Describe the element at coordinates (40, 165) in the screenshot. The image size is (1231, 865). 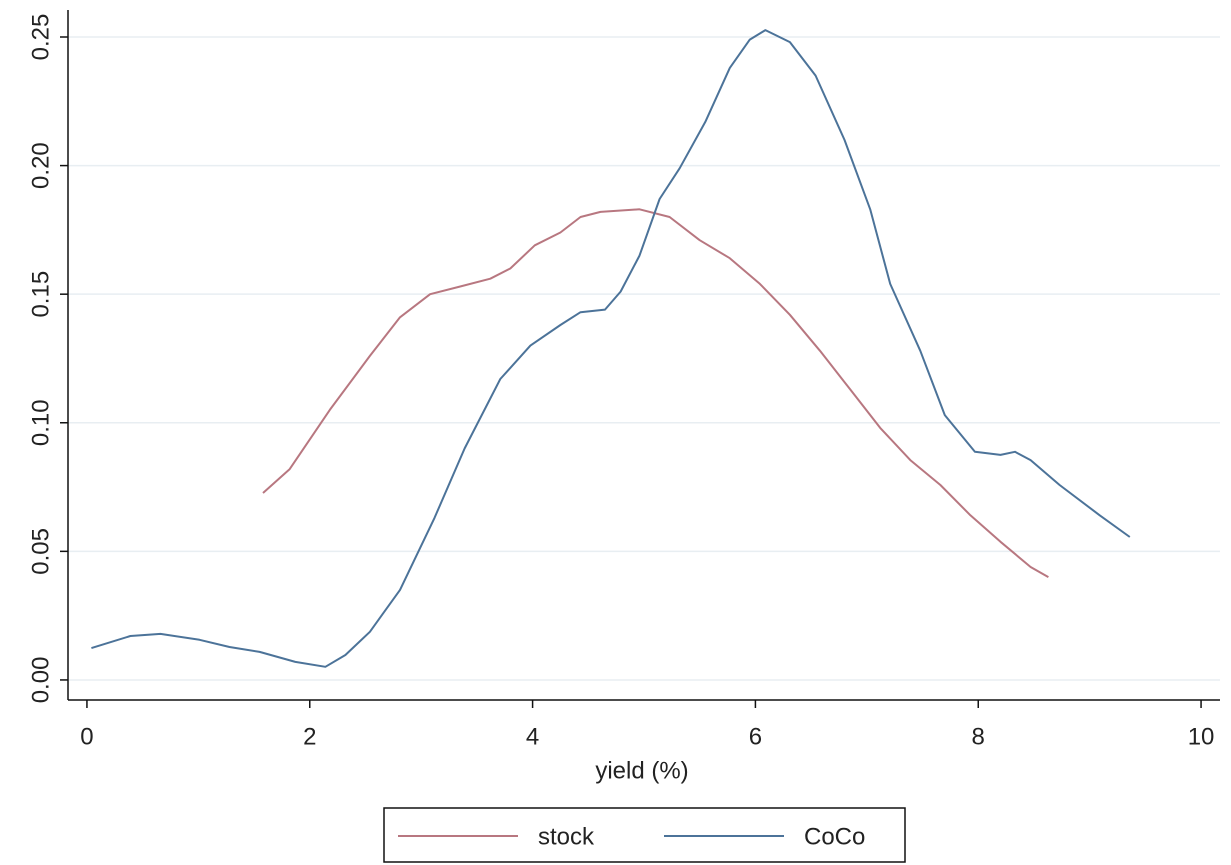
I see `y-tick-label: 0.20` at that location.